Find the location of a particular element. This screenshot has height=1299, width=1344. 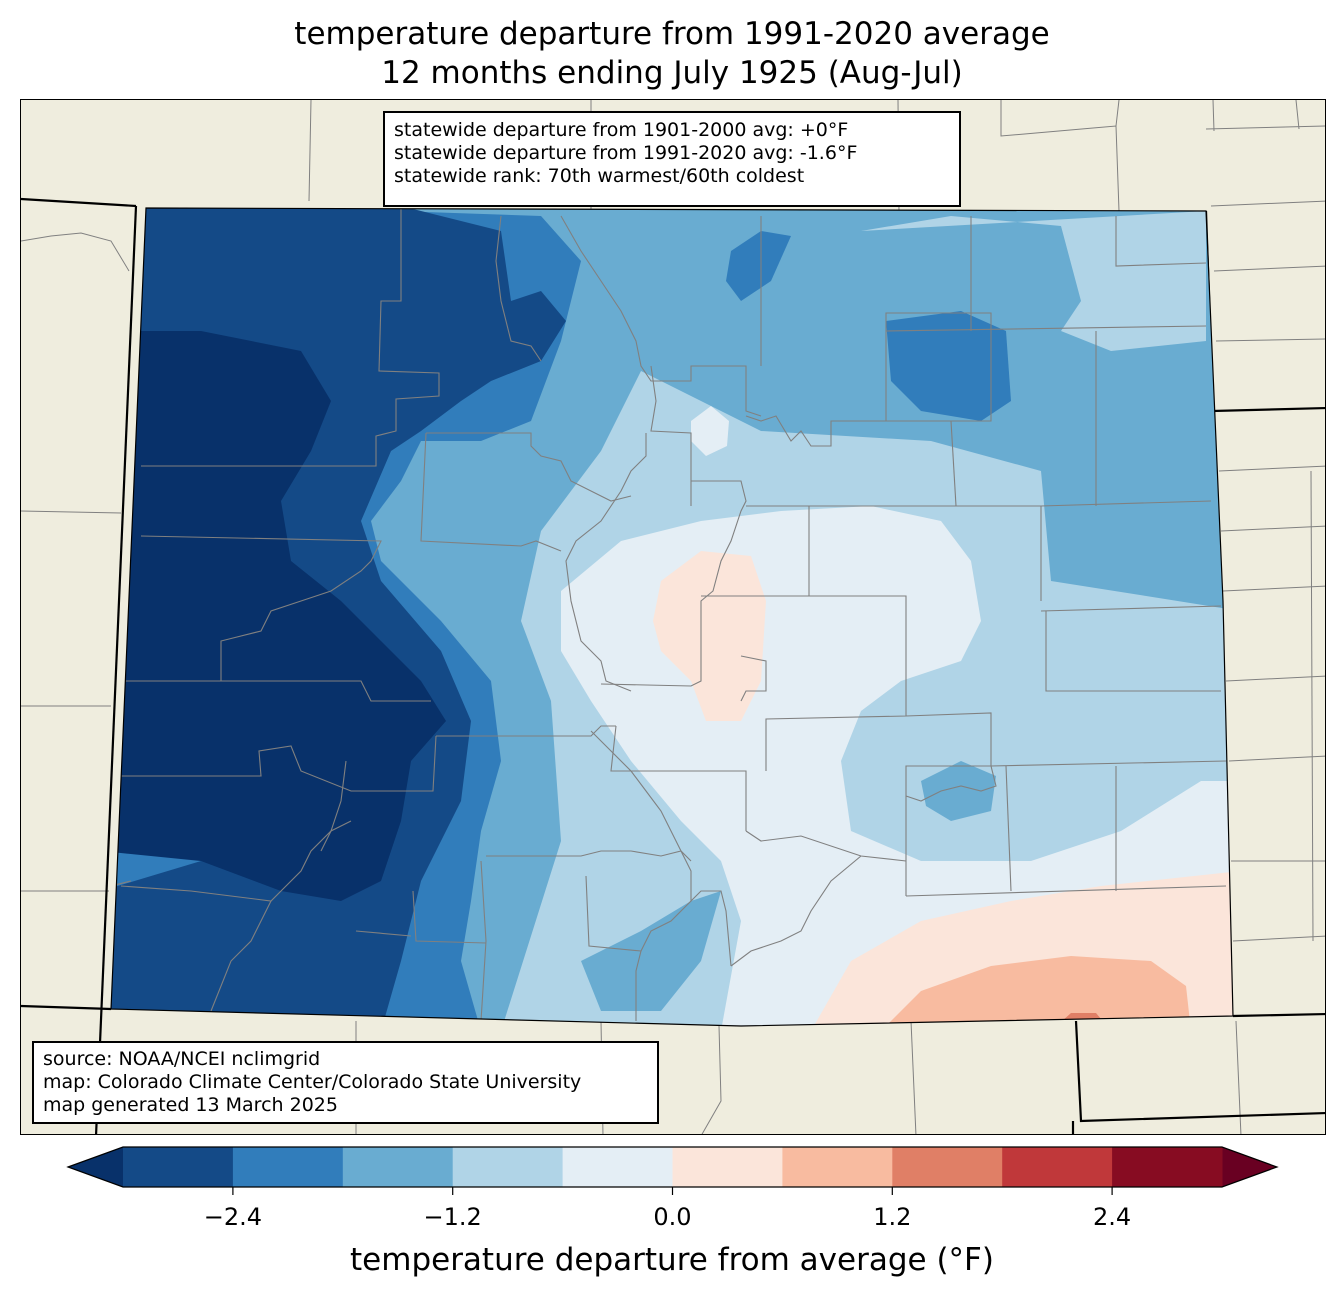

contour-n0p6-small is located at coordinates (710, 431).